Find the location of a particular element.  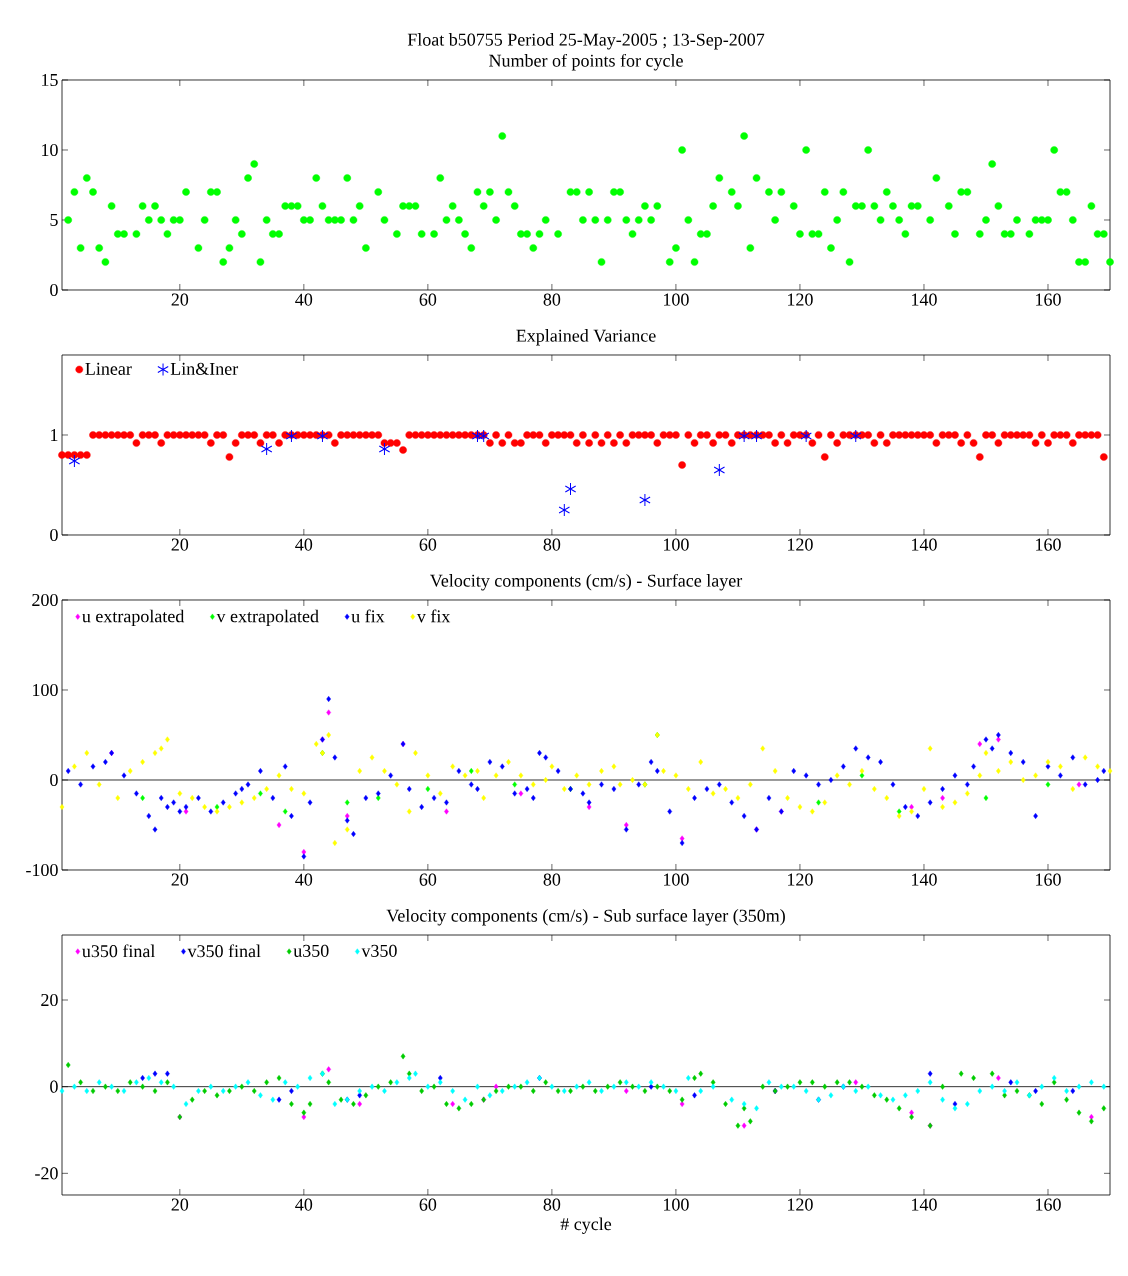

chart-title: Velocity components (cm/s) - Surface layer is located at coordinates (586, 582).